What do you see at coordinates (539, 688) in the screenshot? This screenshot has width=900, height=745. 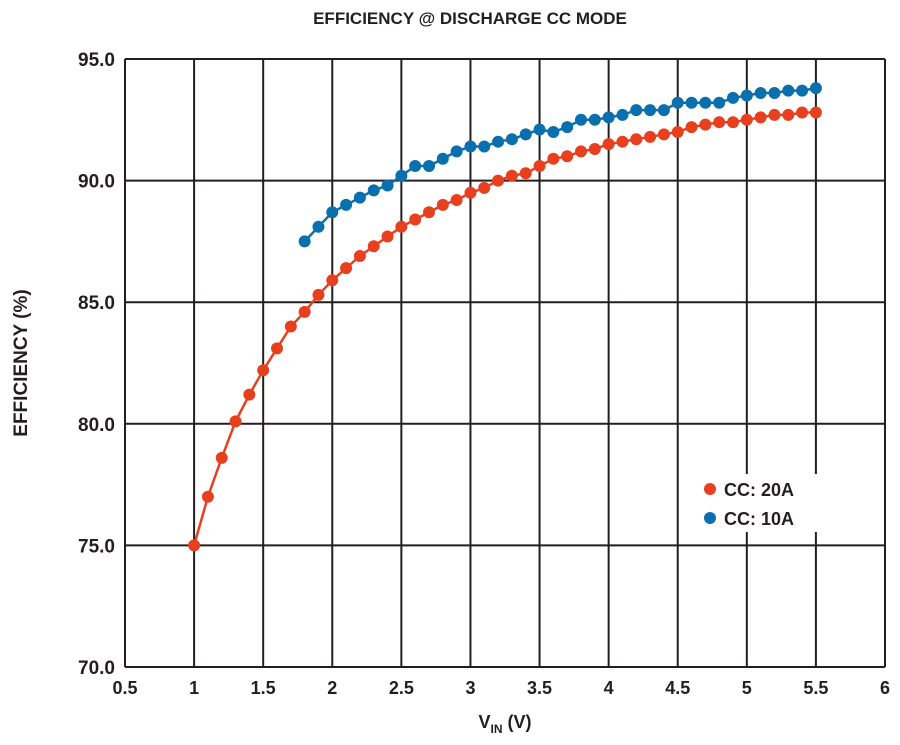 I see `x-tick-label: 3.5` at bounding box center [539, 688].